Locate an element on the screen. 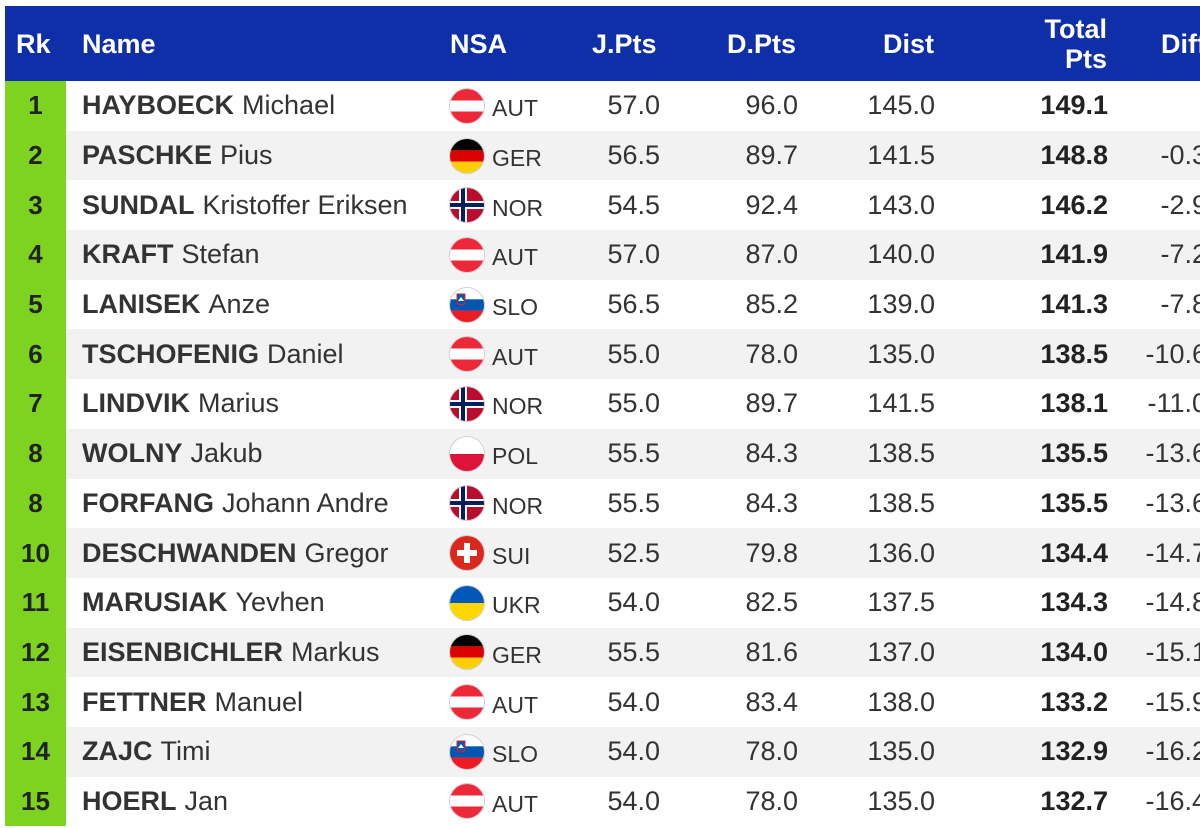 This screenshot has height=828, width=1200. rank-cell: 11 is located at coordinates (35, 602).